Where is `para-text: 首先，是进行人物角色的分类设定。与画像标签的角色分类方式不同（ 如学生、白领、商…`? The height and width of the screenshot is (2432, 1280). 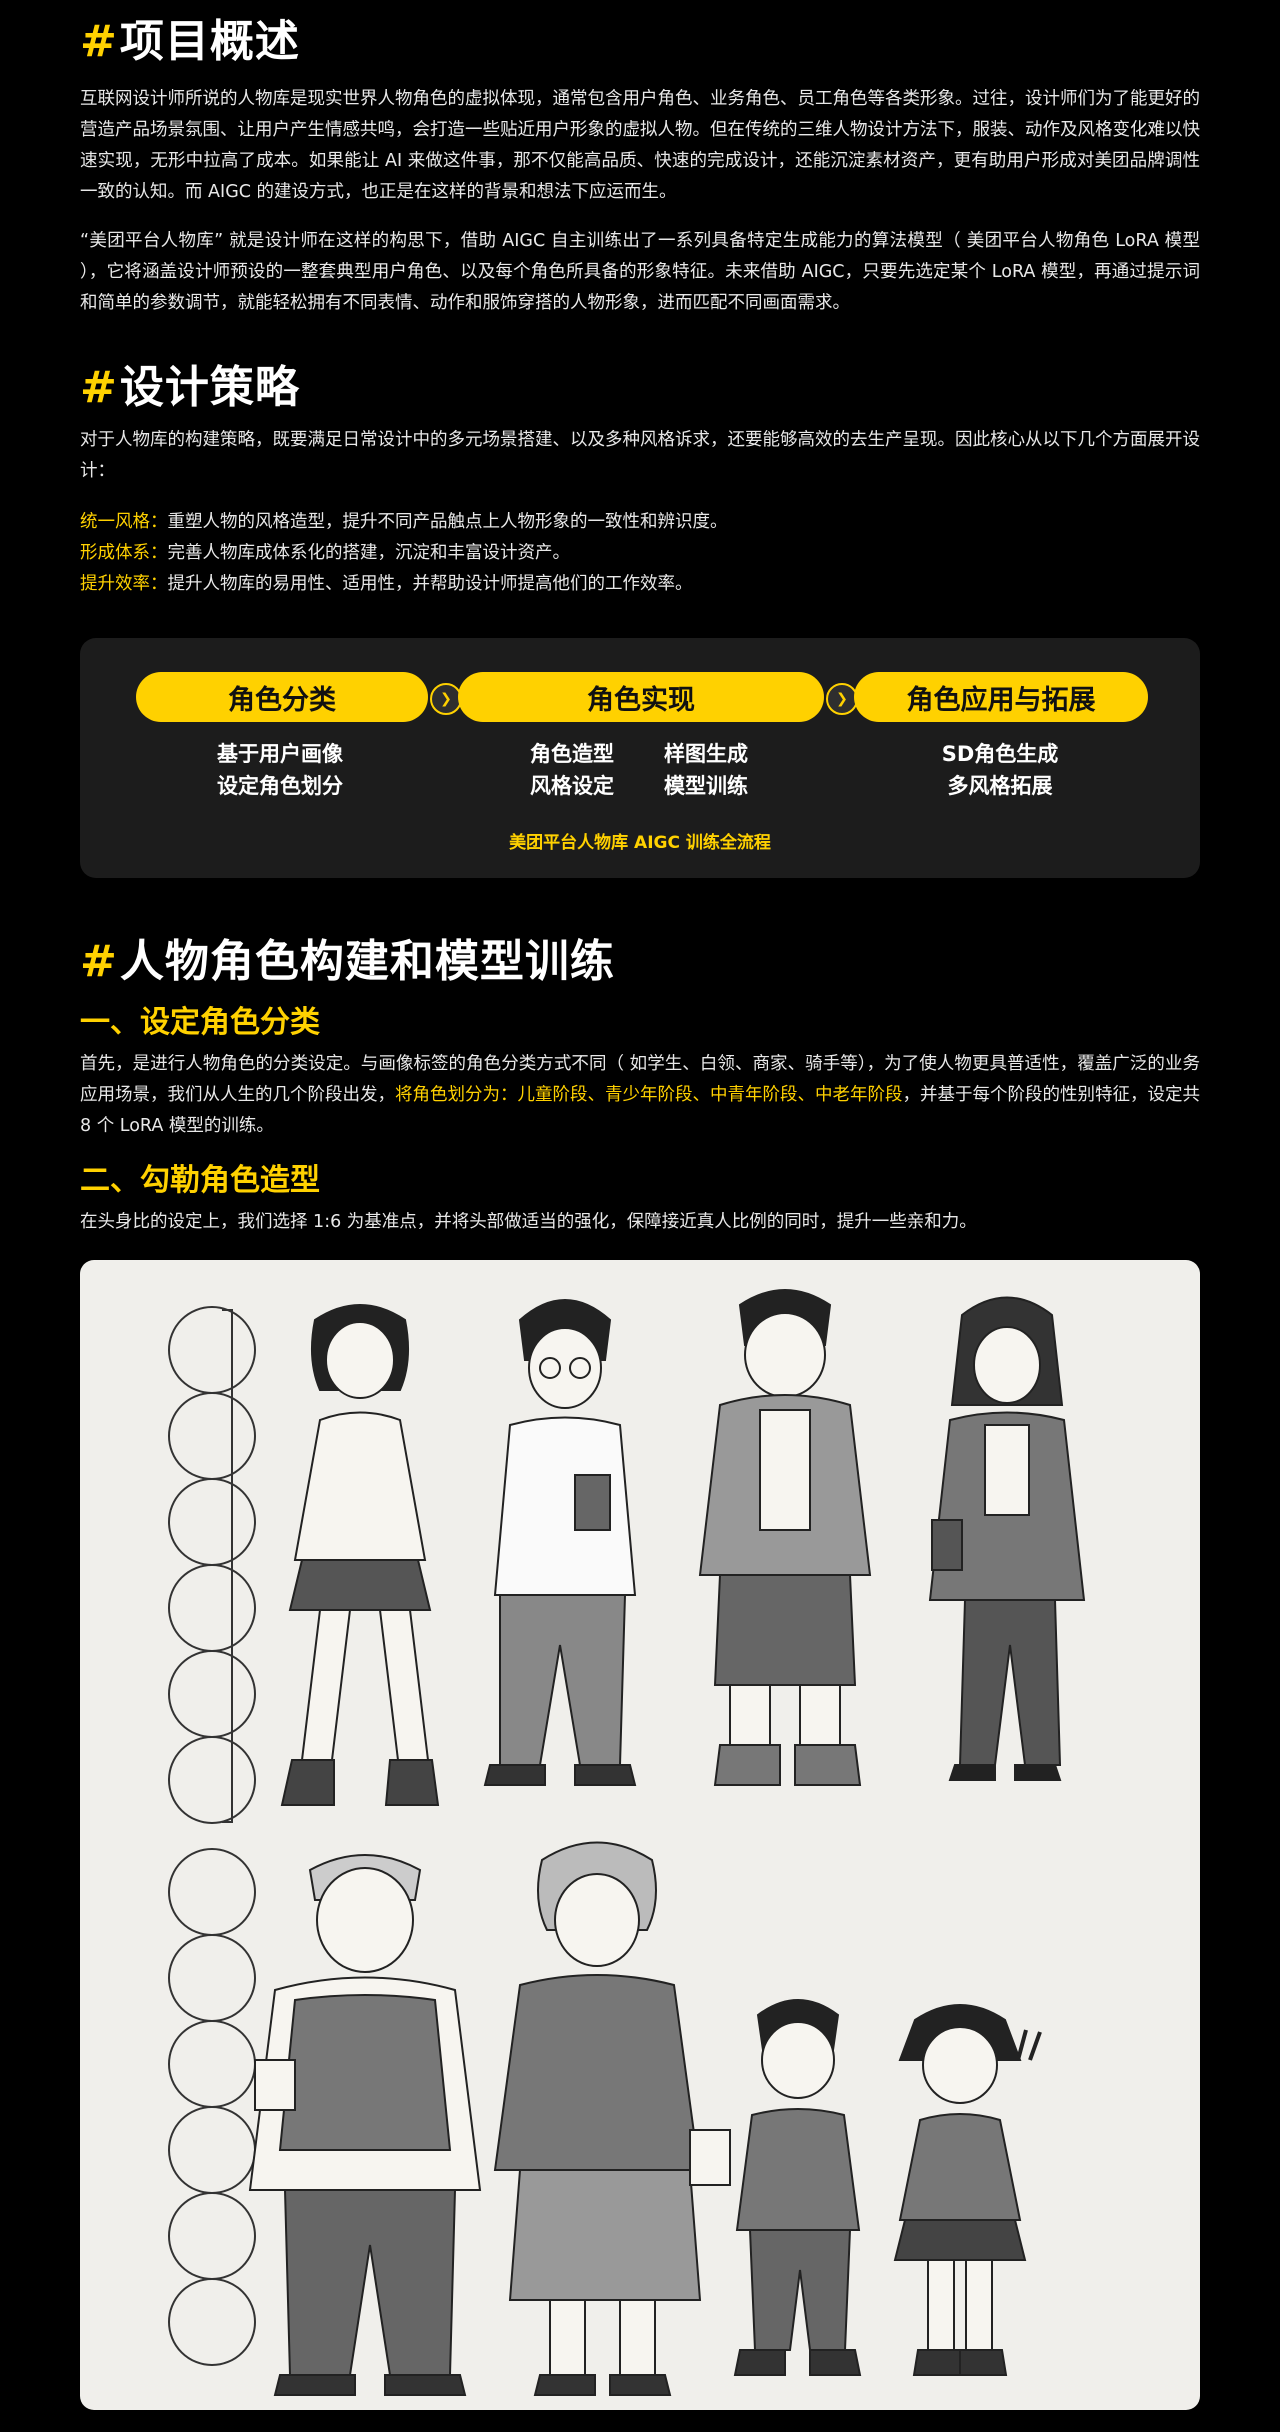 para-text: 首先，是进行人物角色的分类设定。与画像标签的角色分类方式不同（ 如学生、白领、商… is located at coordinates (640, 1079).